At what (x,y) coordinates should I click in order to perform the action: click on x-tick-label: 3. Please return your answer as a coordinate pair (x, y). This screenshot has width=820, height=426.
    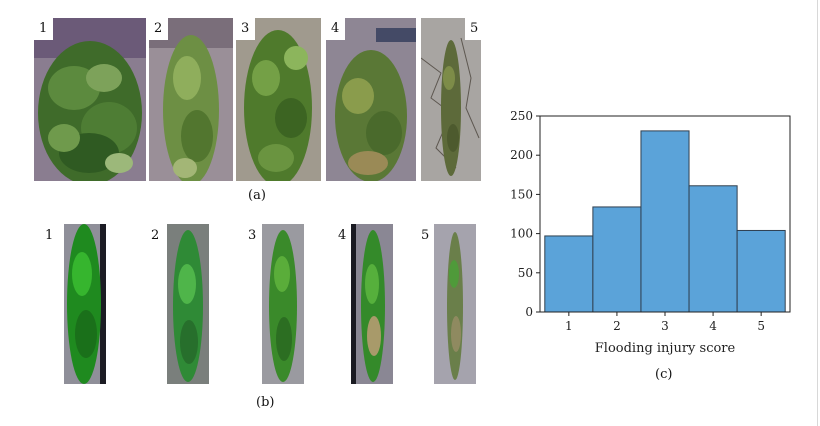
    Looking at the image, I should click on (665, 326).